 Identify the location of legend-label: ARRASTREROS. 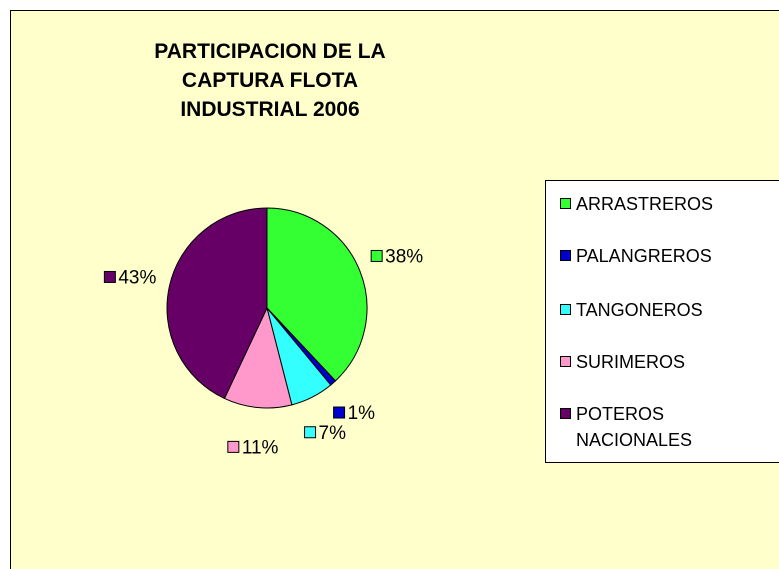
(645, 204).